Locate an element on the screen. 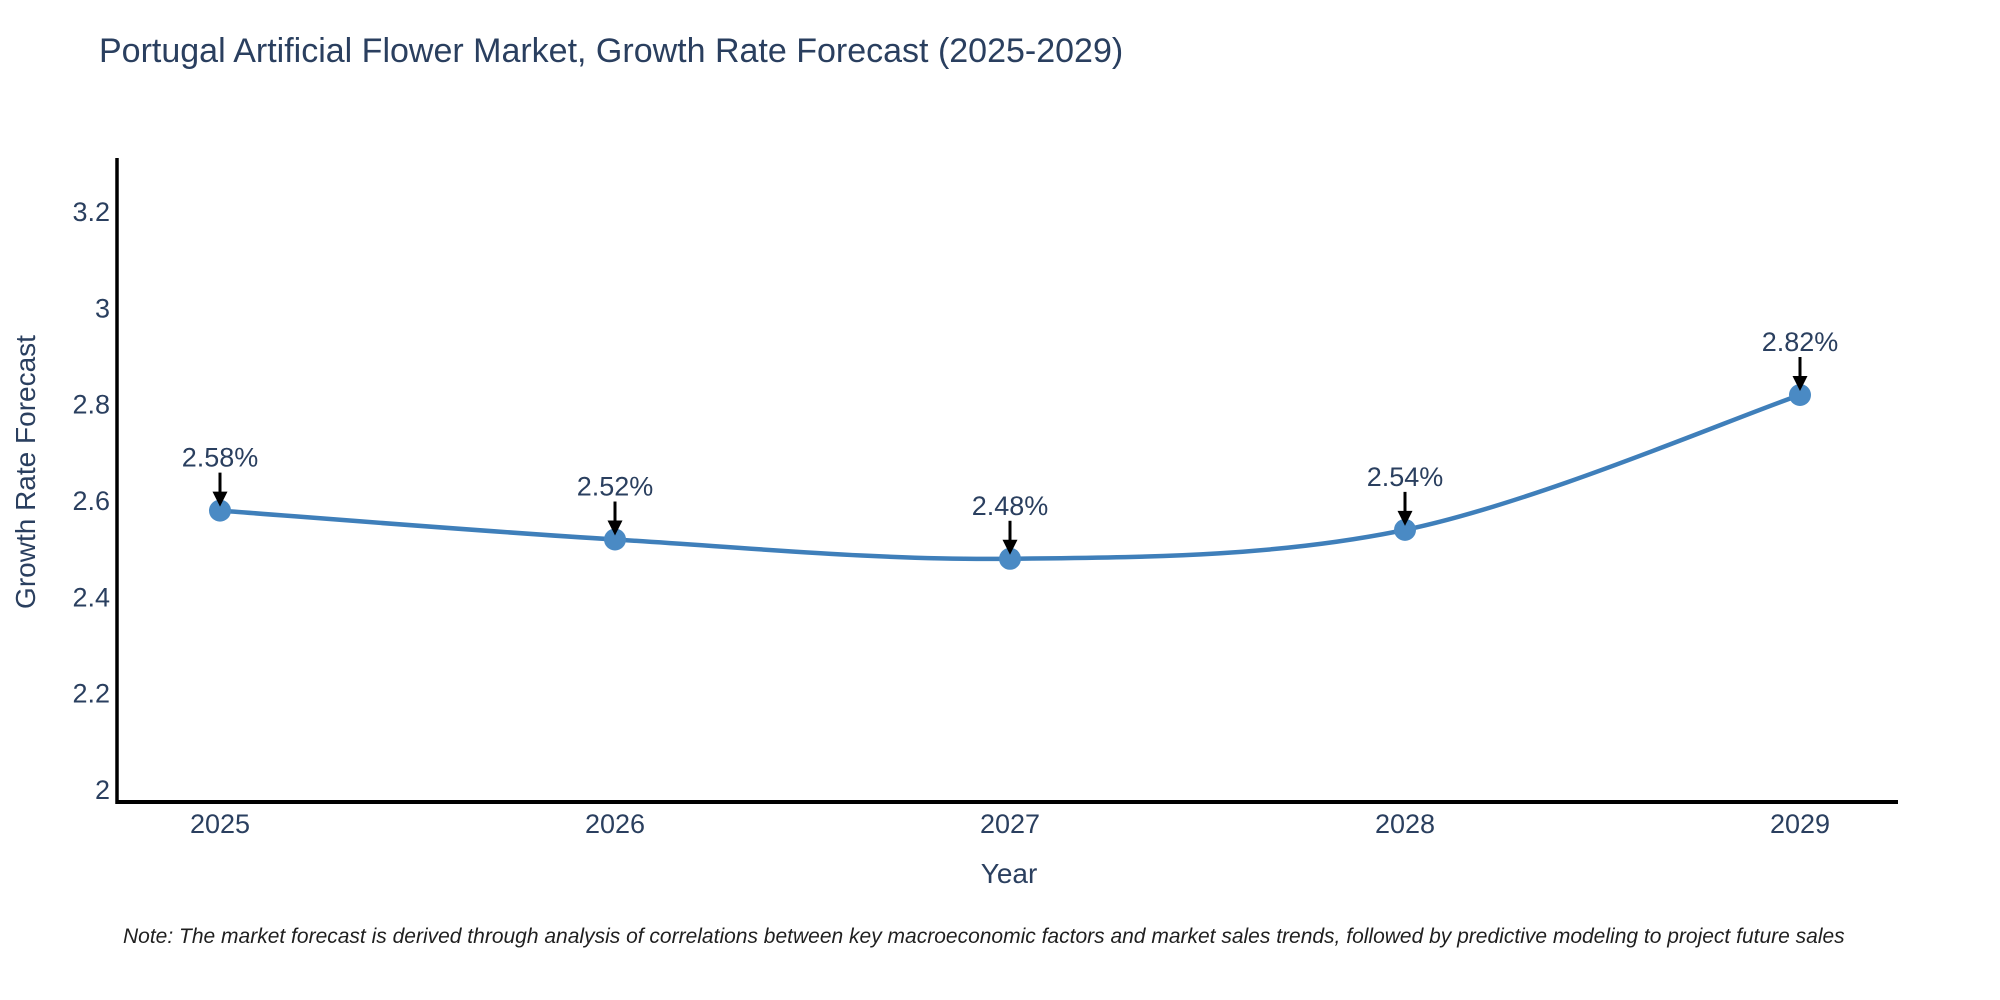  data-point-2026 is located at coordinates (615, 539).